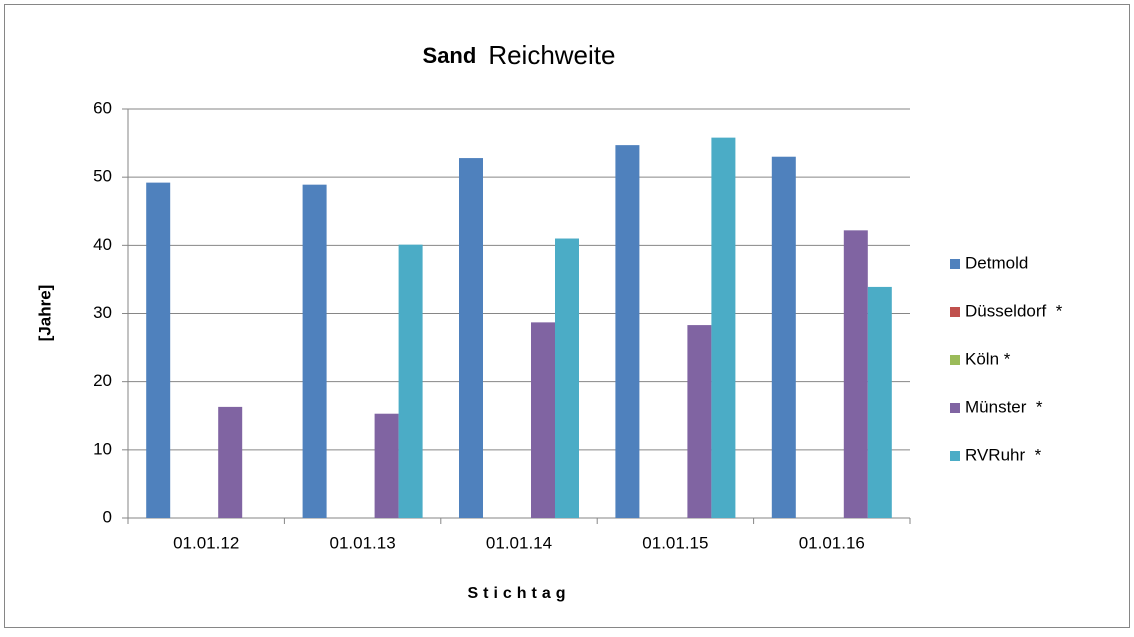 The image size is (1134, 637). I want to click on title-rest: Reichweite, so click(551, 55).